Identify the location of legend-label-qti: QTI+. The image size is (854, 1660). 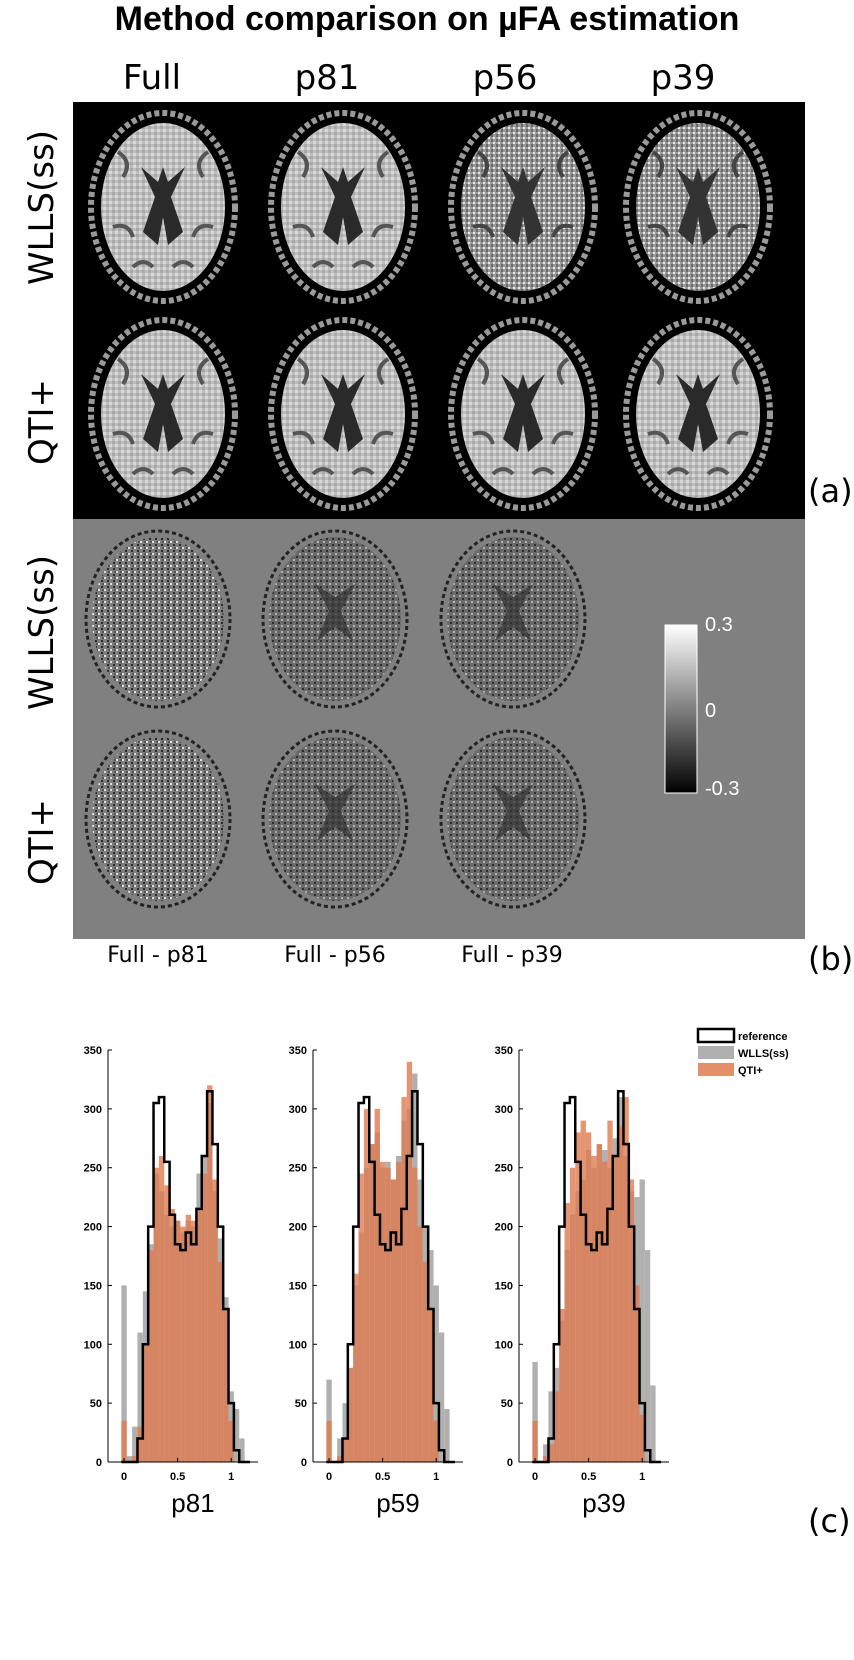
(750, 1071).